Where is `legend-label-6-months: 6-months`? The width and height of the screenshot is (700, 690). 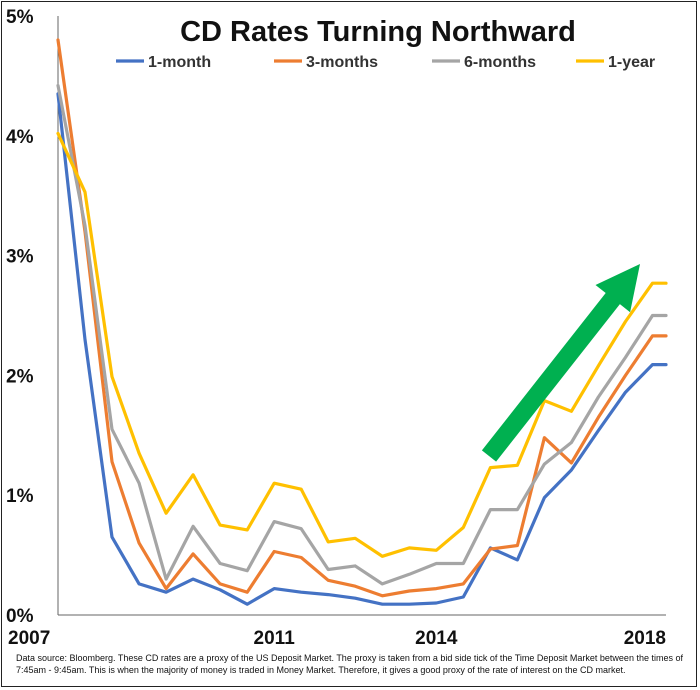 legend-label-6-months: 6-months is located at coordinates (500, 62).